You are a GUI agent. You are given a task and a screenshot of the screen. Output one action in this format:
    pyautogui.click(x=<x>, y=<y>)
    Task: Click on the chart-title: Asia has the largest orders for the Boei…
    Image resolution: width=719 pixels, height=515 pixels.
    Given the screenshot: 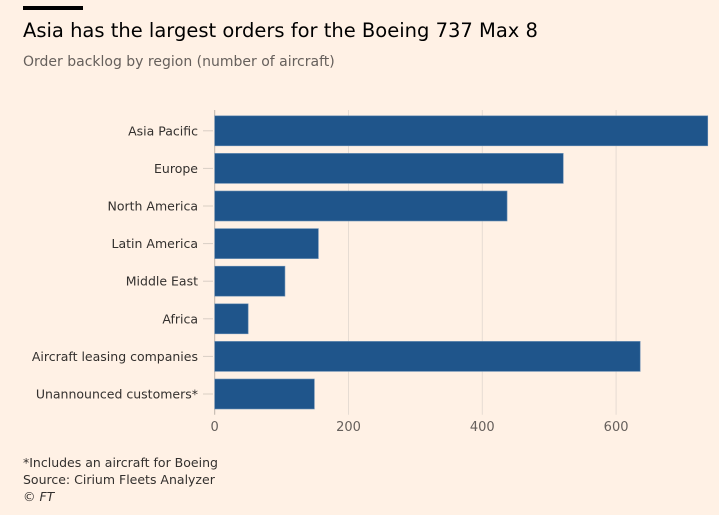 What is the action you would take?
    pyautogui.click(x=280, y=30)
    